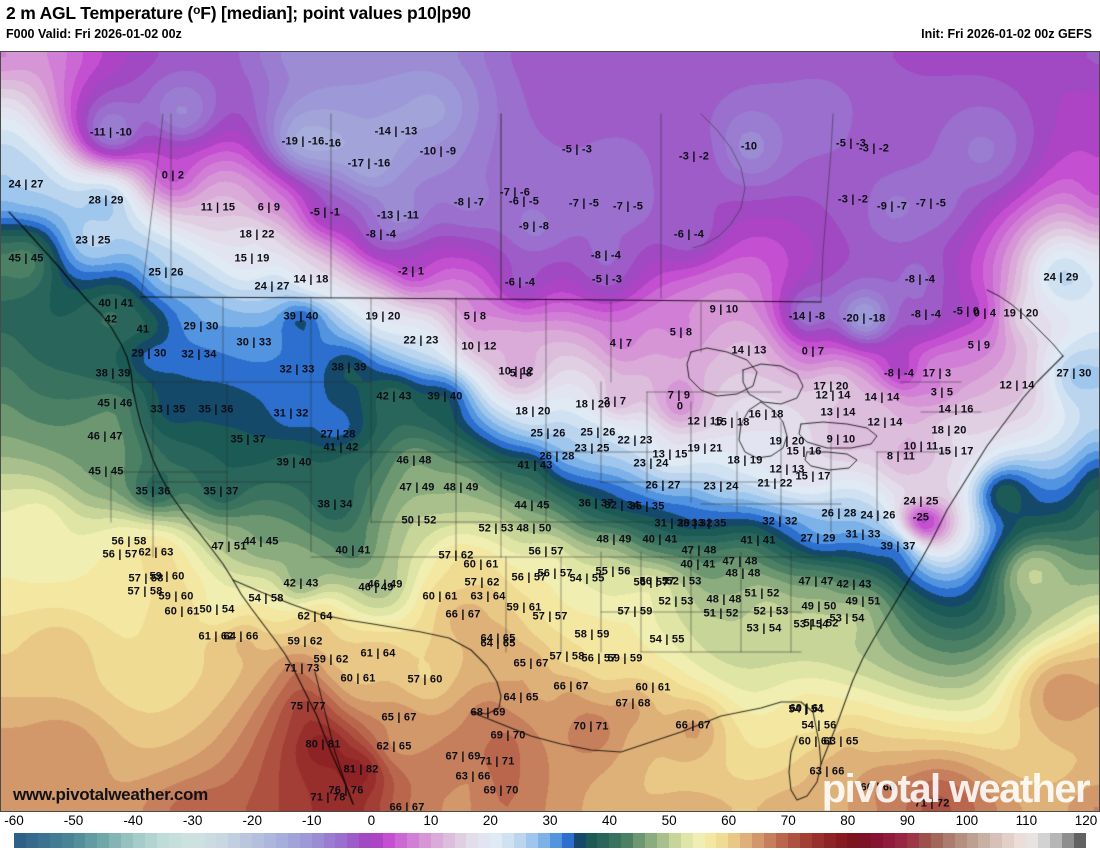 This screenshot has height=850, width=1100. I want to click on colorbar-tick-neg60: -60, so click(14, 820).